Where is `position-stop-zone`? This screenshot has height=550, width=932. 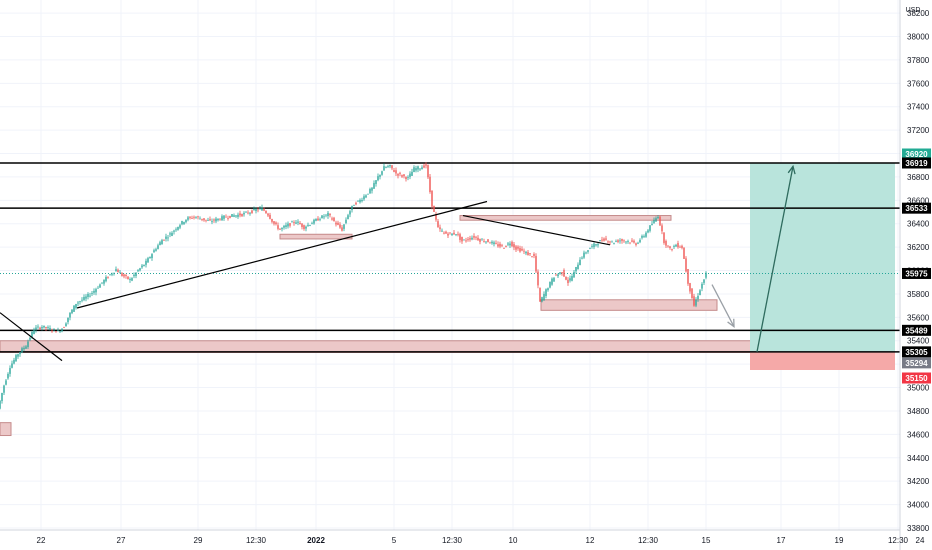 position-stop-zone is located at coordinates (822, 360).